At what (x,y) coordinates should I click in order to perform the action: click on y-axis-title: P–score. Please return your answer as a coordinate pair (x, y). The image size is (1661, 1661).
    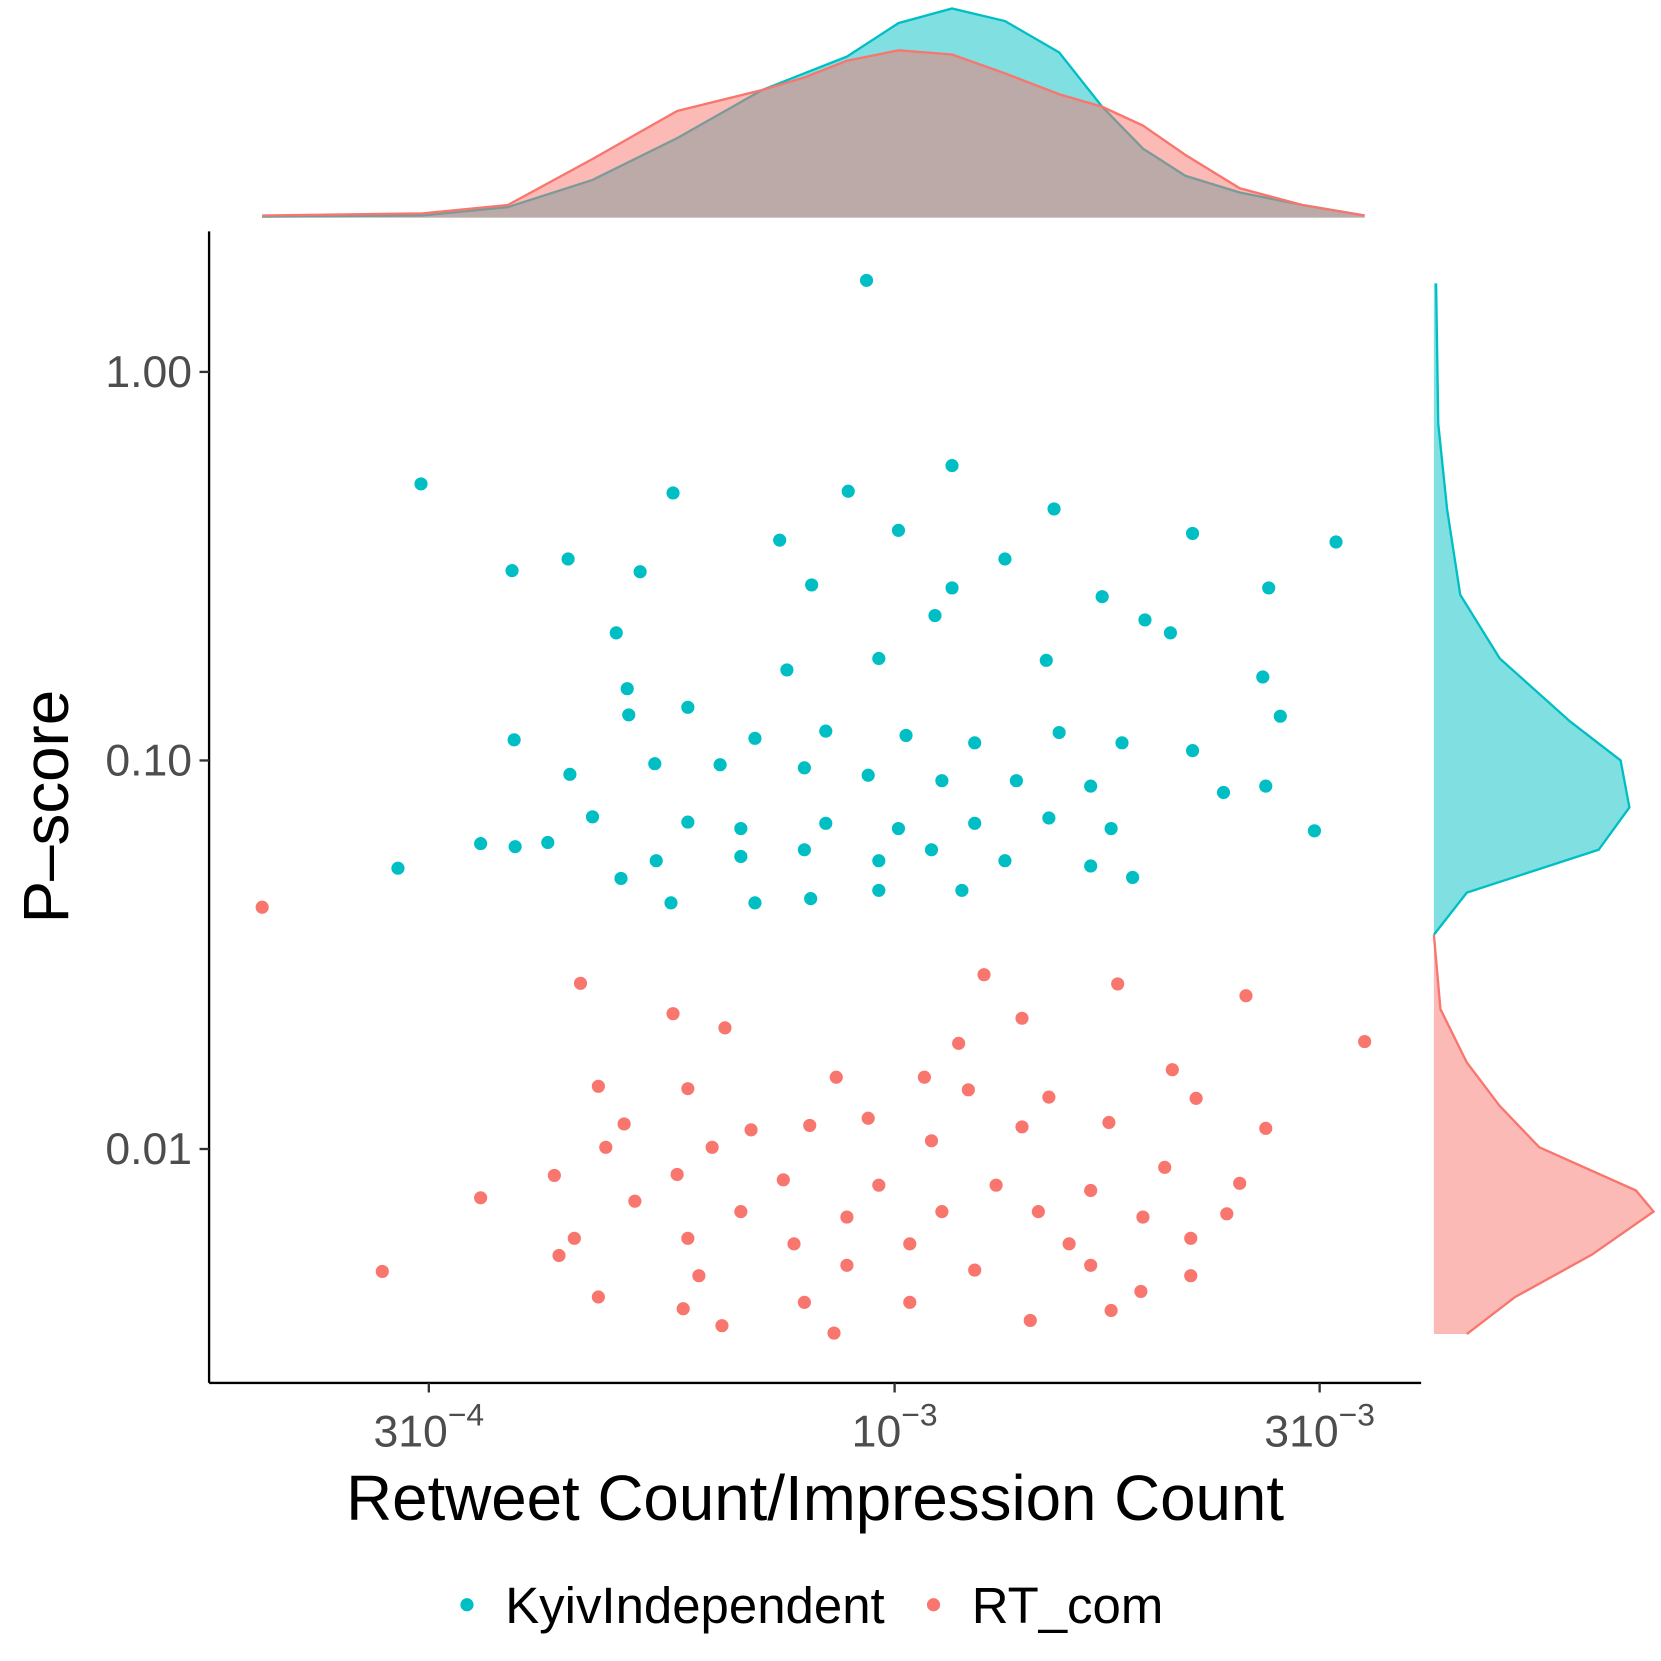
    Looking at the image, I should click on (46, 807).